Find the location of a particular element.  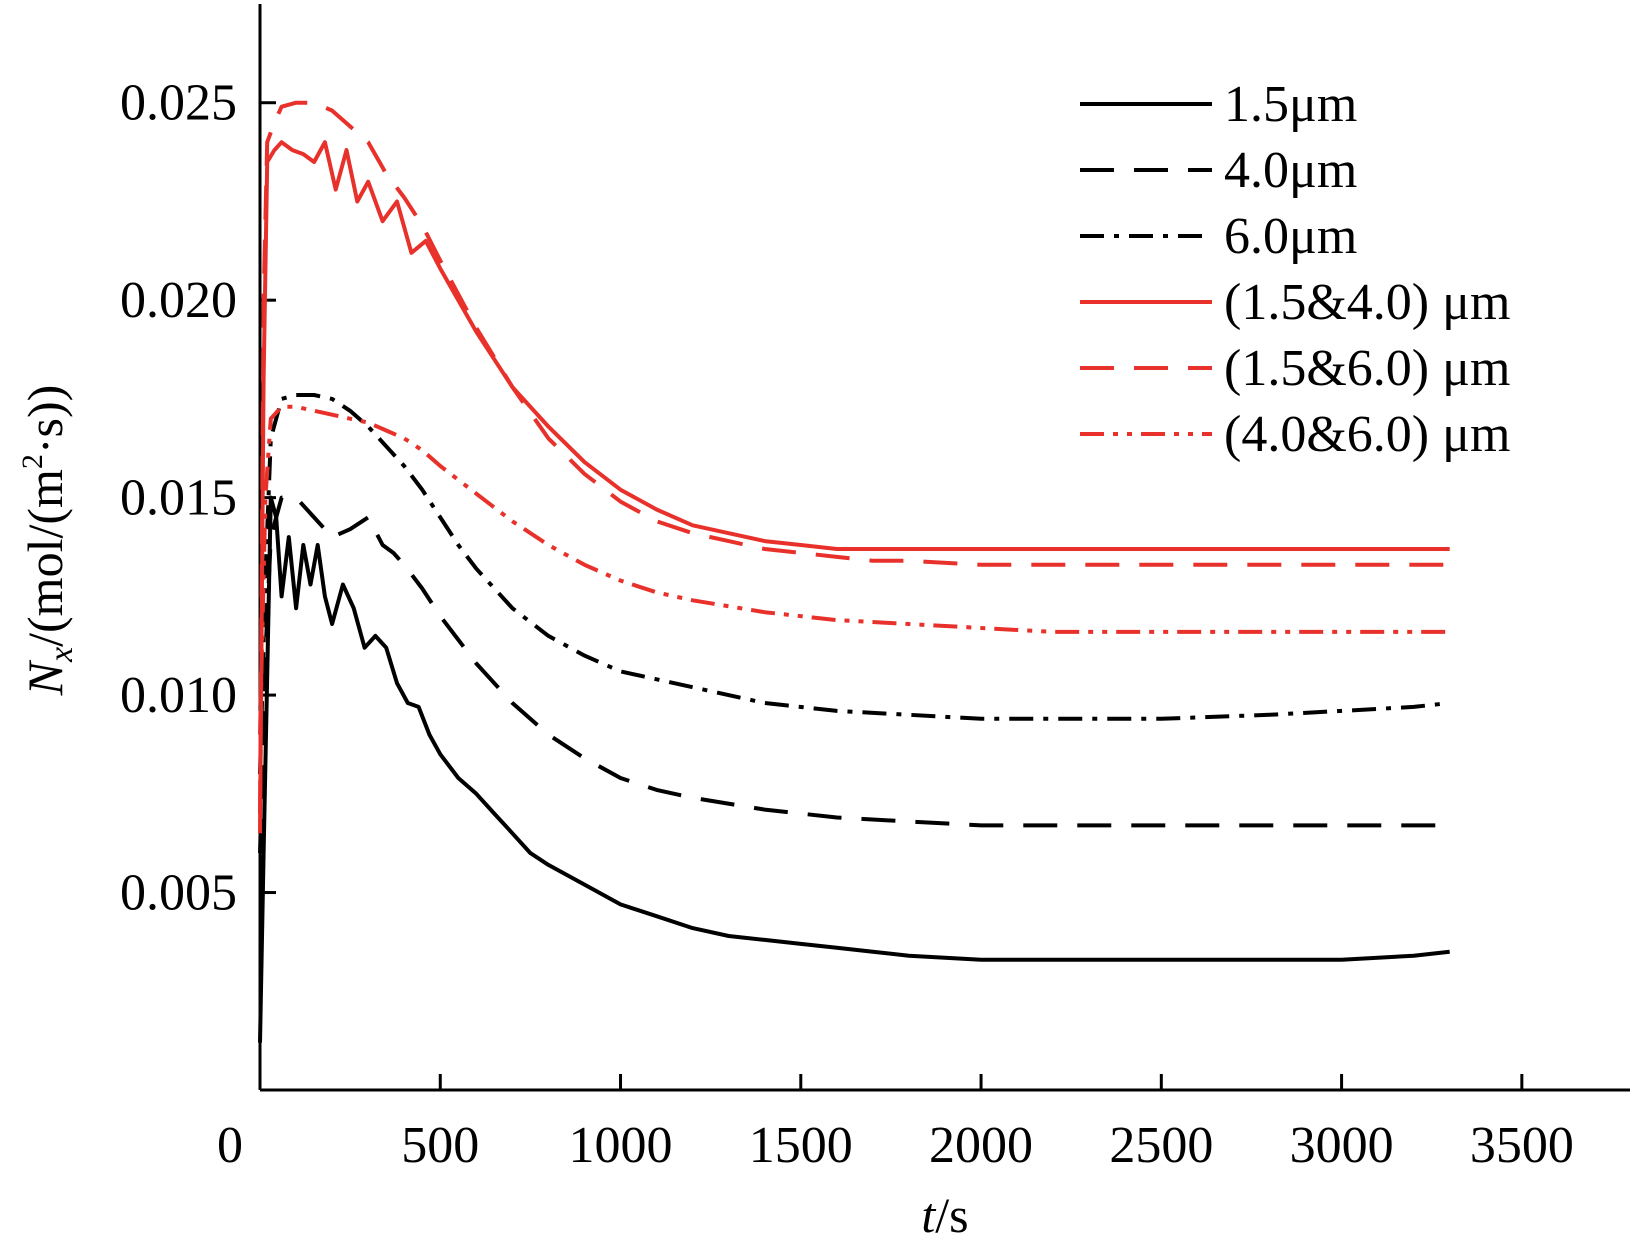

x-tick-label: 3500 is located at coordinates (1522, 1145).